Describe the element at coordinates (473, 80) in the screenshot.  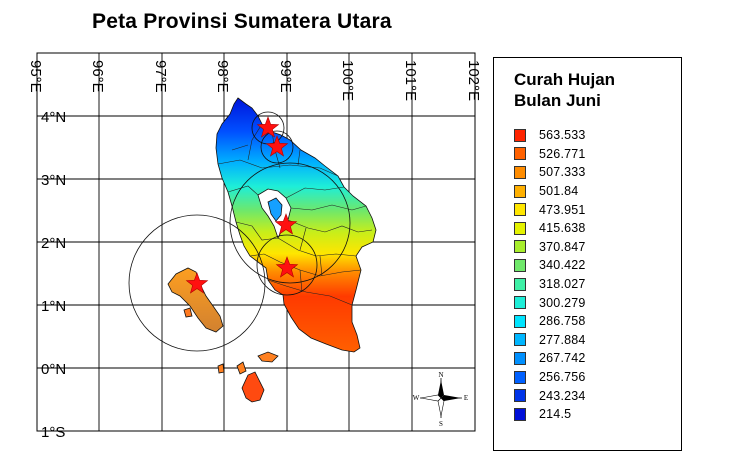
I see `longitude-label: 102°E` at that location.